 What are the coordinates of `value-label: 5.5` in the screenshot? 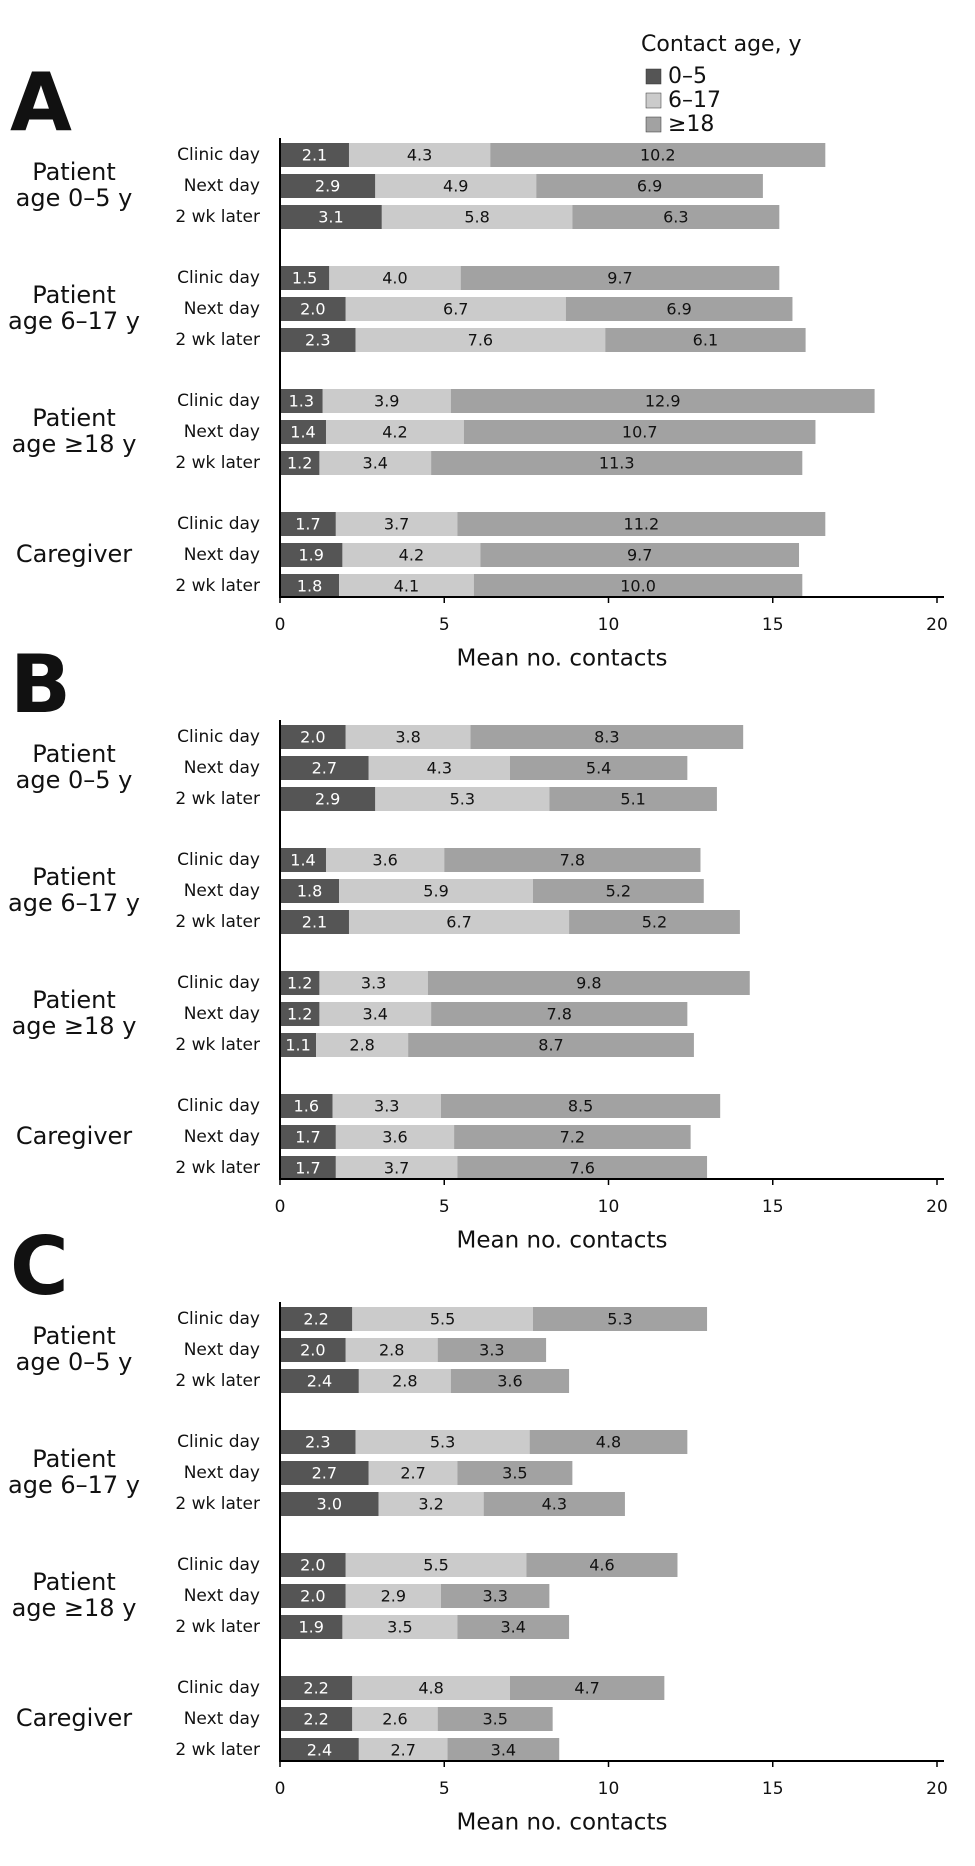 It's located at (435, 1565).